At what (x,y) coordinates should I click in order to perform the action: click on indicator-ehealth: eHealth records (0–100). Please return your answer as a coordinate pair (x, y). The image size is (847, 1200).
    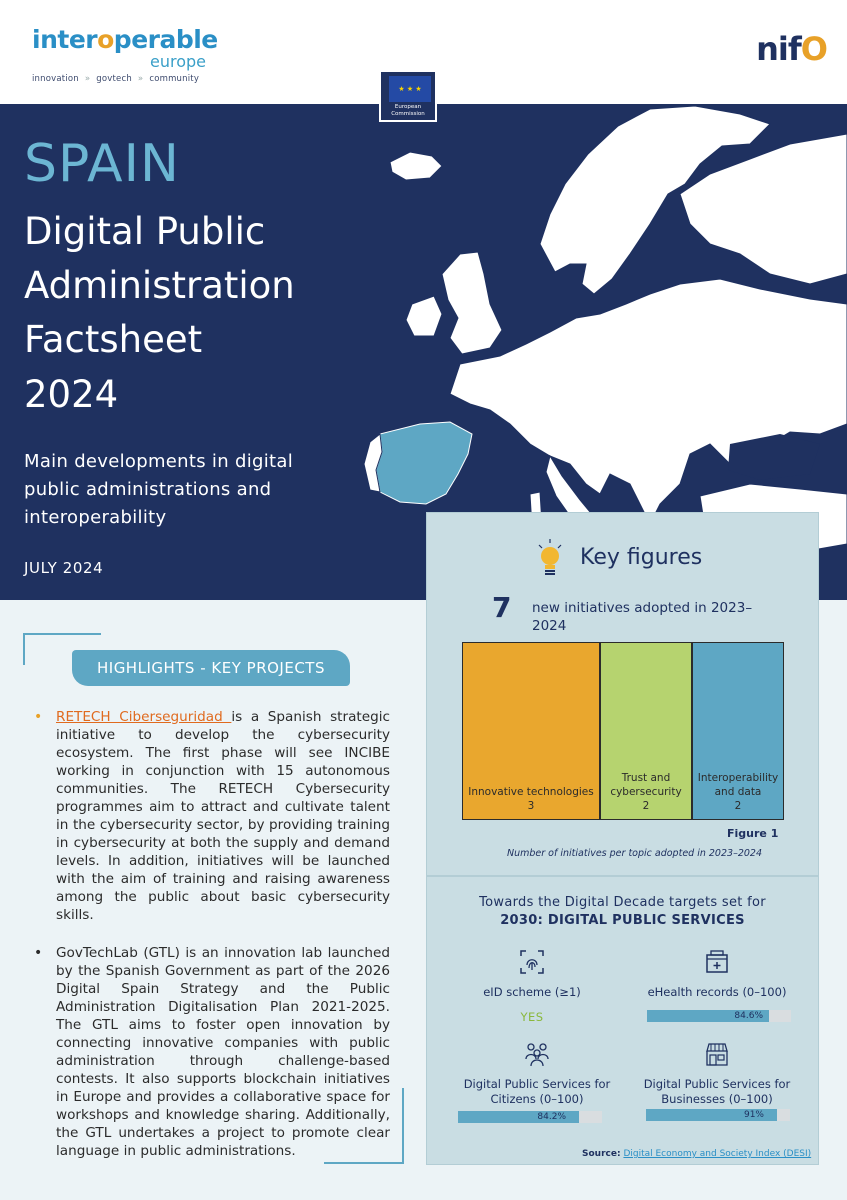
    Looking at the image, I should click on (717, 974).